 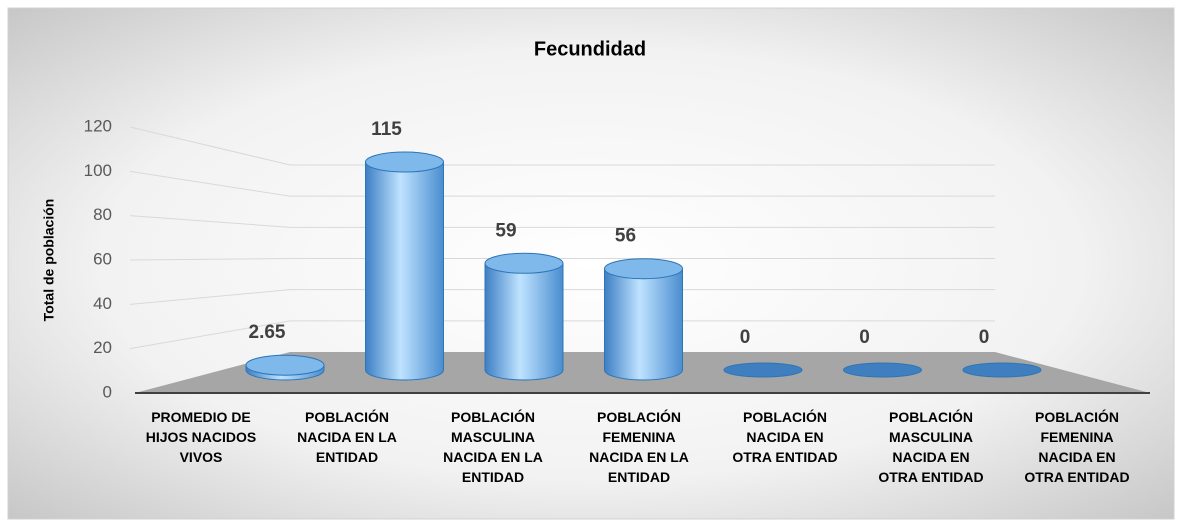 I want to click on y-tick-label: 120, so click(x=98, y=125).